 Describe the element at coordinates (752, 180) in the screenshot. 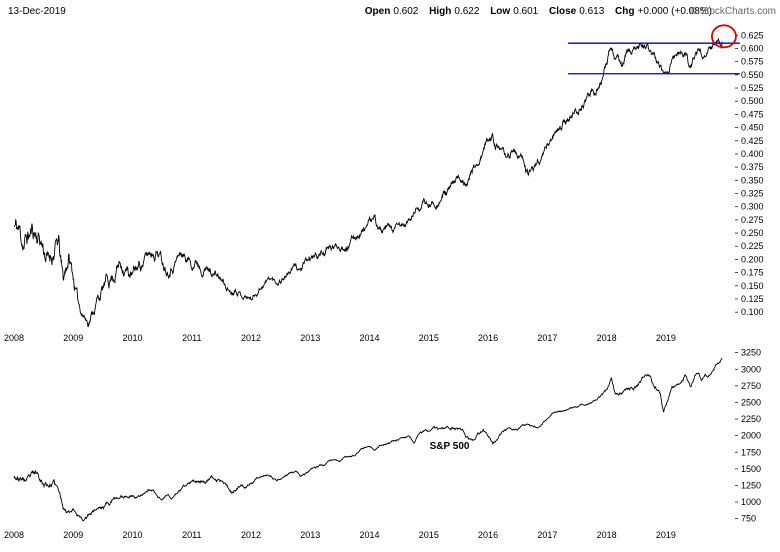

I see `y-axis-label: 0.350` at that location.